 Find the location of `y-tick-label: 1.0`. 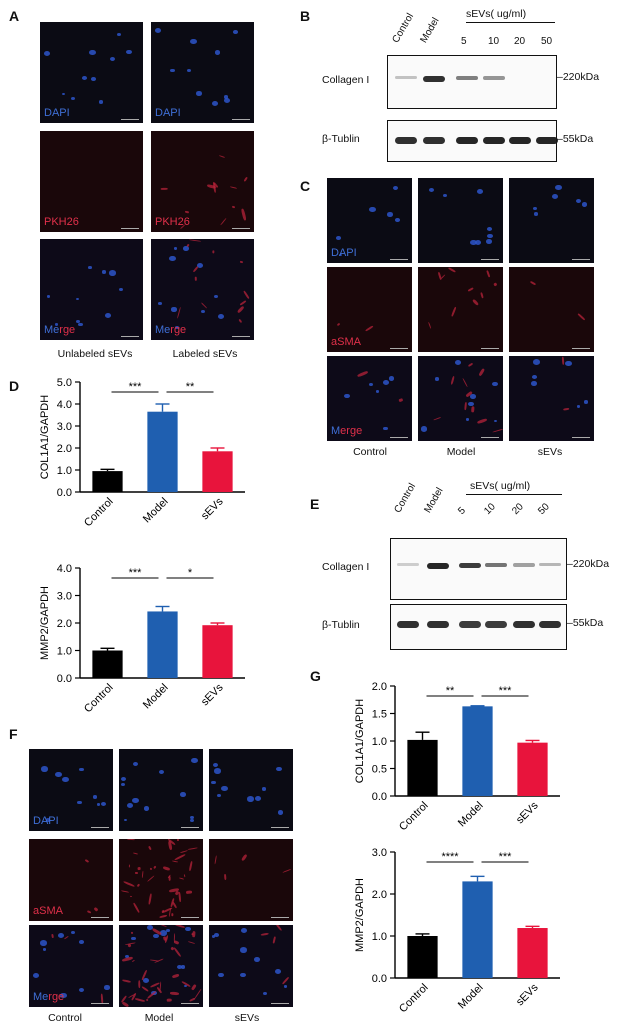

y-tick-label: 1.0 is located at coordinates (64, 652).